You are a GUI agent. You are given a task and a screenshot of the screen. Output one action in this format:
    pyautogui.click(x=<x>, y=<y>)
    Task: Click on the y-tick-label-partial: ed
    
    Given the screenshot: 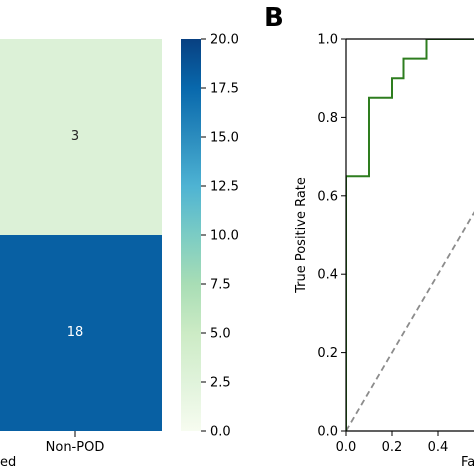 What is the action you would take?
    pyautogui.click(x=8, y=462)
    